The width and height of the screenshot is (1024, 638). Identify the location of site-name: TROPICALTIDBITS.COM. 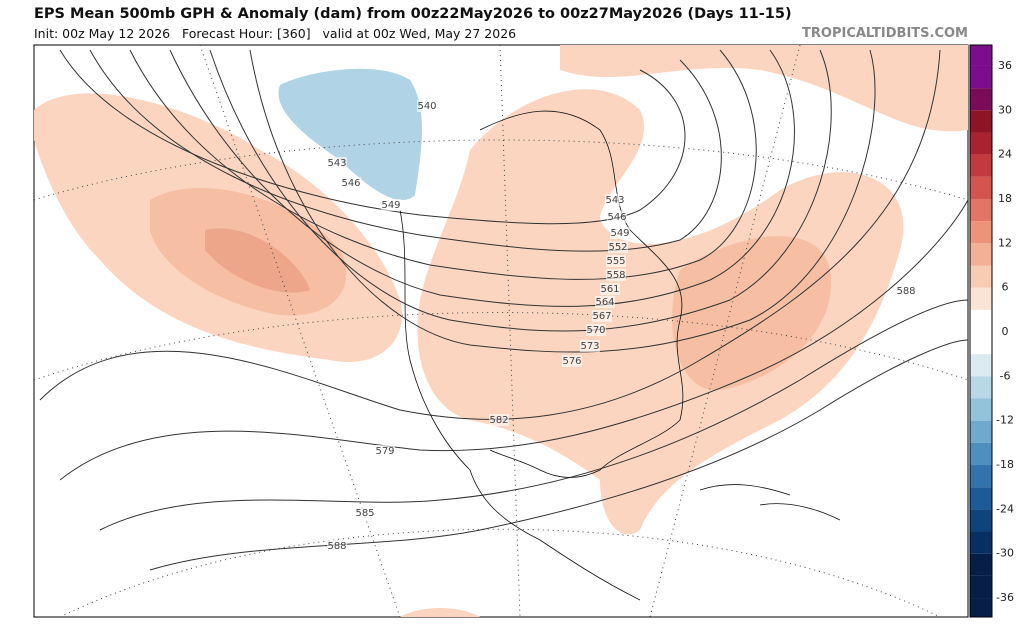
(885, 33).